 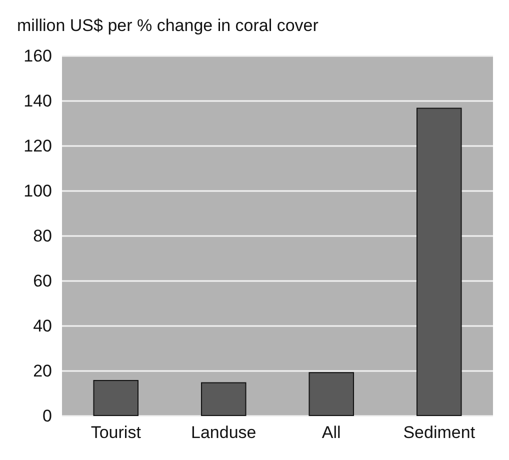 What do you see at coordinates (38, 56) in the screenshot?
I see `y-tick-label: 160` at bounding box center [38, 56].